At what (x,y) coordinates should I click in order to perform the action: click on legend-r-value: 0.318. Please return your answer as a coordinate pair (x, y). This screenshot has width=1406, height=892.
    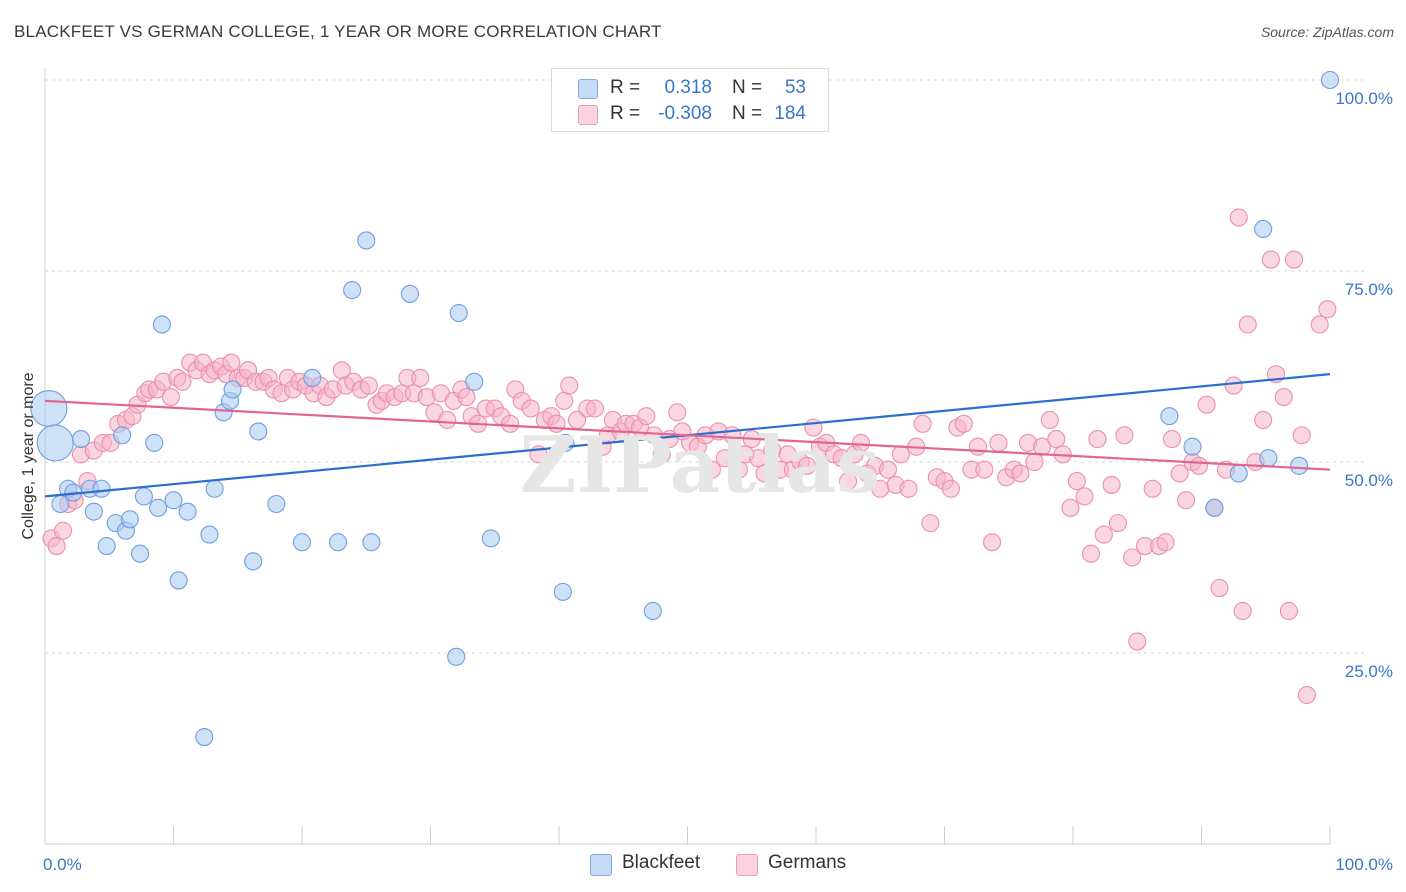
    Looking at the image, I should click on (688, 87).